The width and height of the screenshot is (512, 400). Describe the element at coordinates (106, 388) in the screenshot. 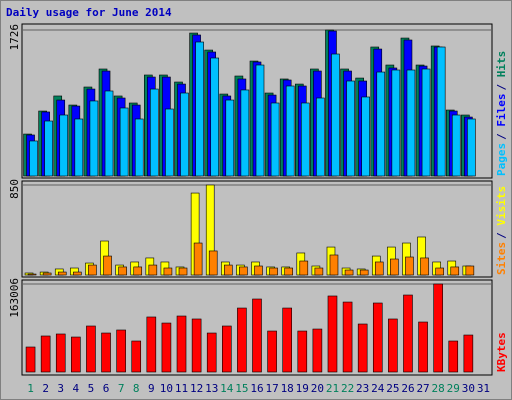

I see `x-tick-label: 6` at that location.